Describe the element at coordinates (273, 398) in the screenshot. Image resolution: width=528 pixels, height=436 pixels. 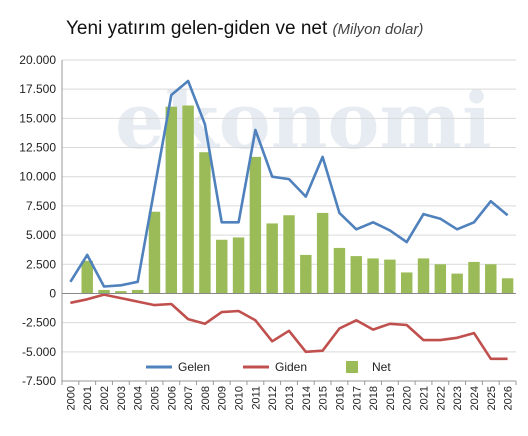
I see `x-tick-label: 2012` at that location.